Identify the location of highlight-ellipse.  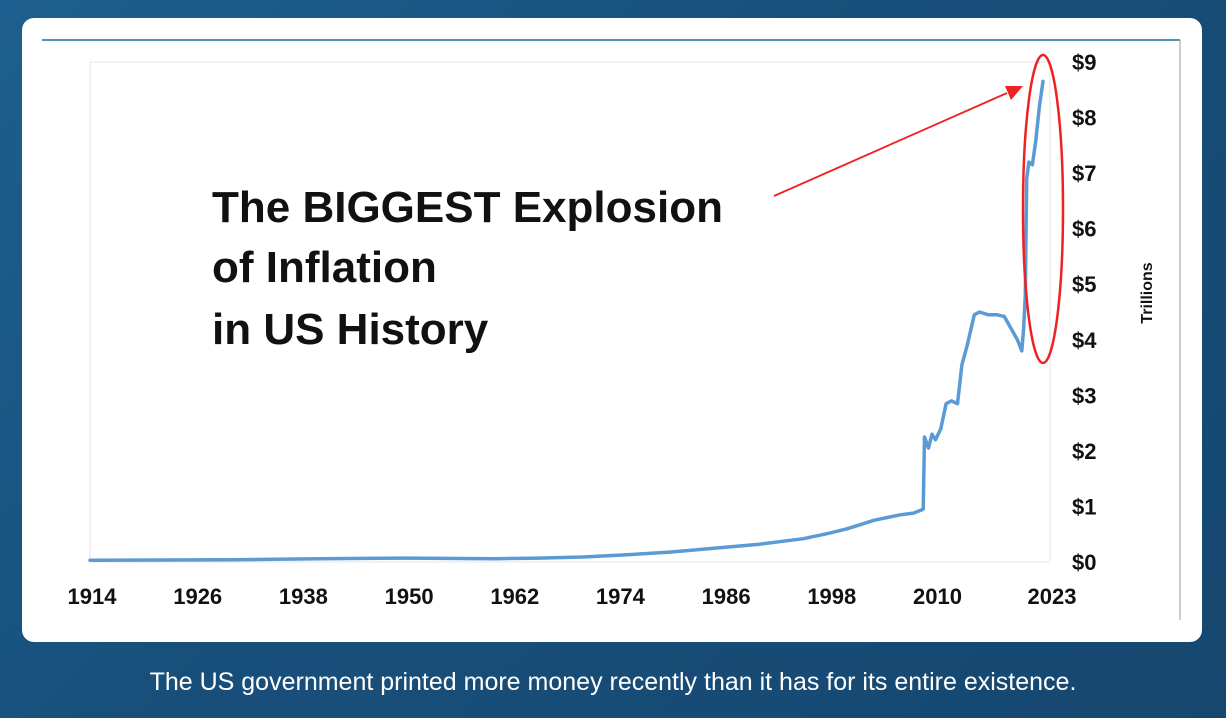
(1043, 209).